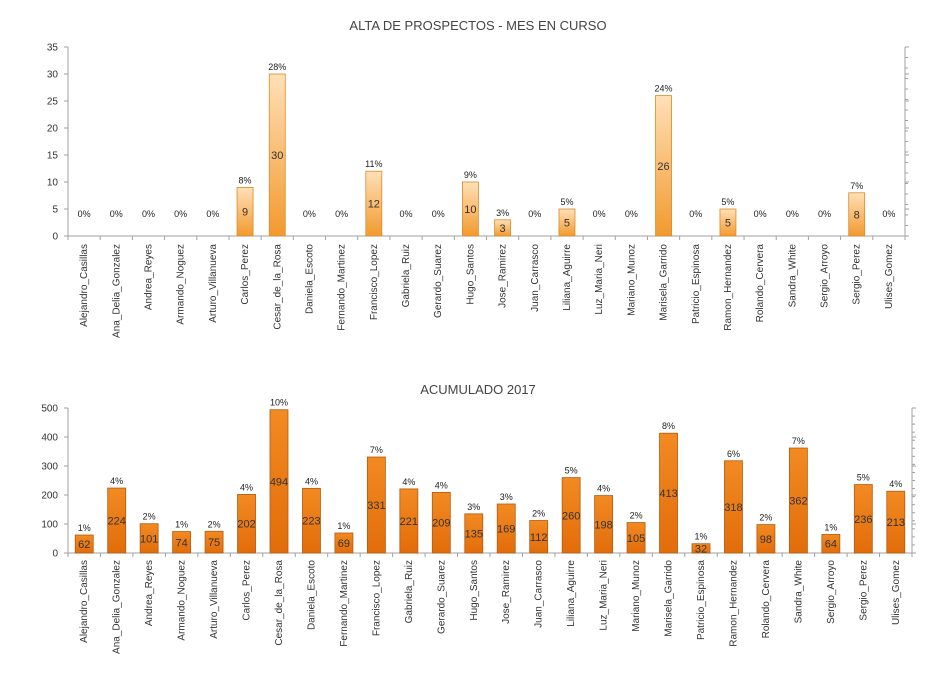 The image size is (932, 681). I want to click on y-tick-label: 15, so click(53, 156).